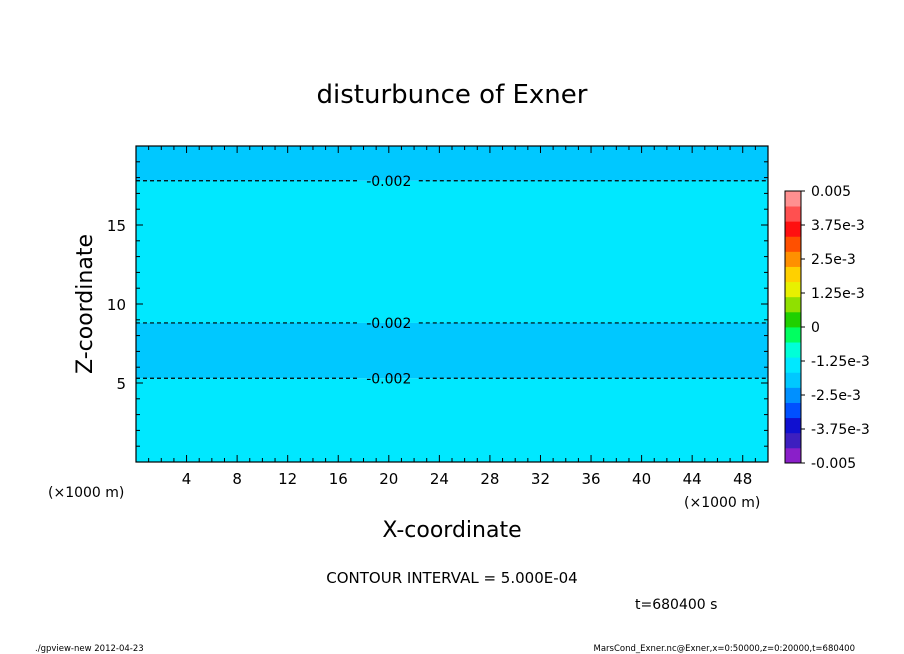 The height and width of the screenshot is (654, 904). What do you see at coordinates (388, 182) in the screenshot?
I see `contour-label-2: -0.002` at bounding box center [388, 182].